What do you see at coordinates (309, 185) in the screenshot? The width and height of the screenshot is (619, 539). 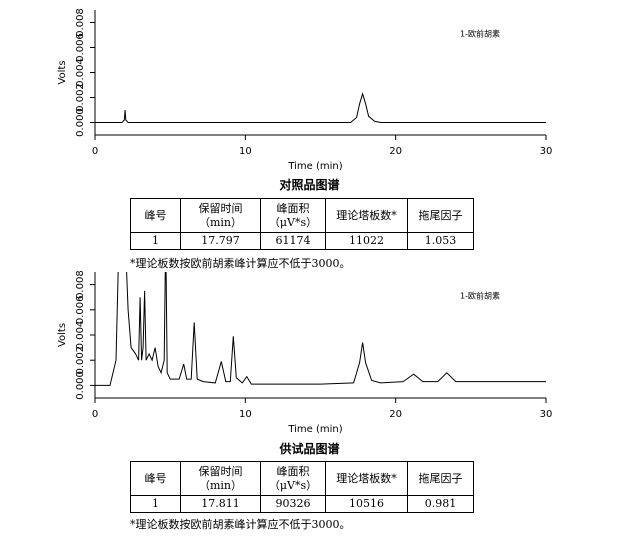 I see `caption: 对照品图谱` at bounding box center [309, 185].